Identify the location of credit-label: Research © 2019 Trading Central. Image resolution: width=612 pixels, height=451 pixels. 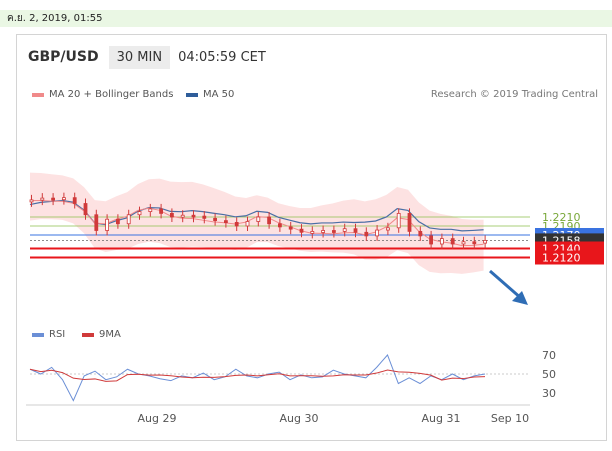
(514, 94).